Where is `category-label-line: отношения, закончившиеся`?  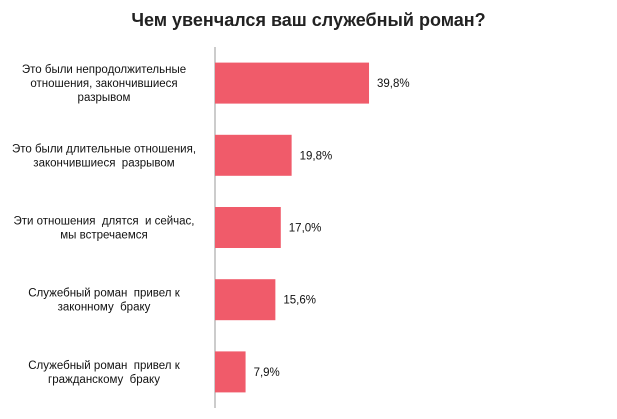
category-label-line: отношения, закончившиеся is located at coordinates (103, 84).